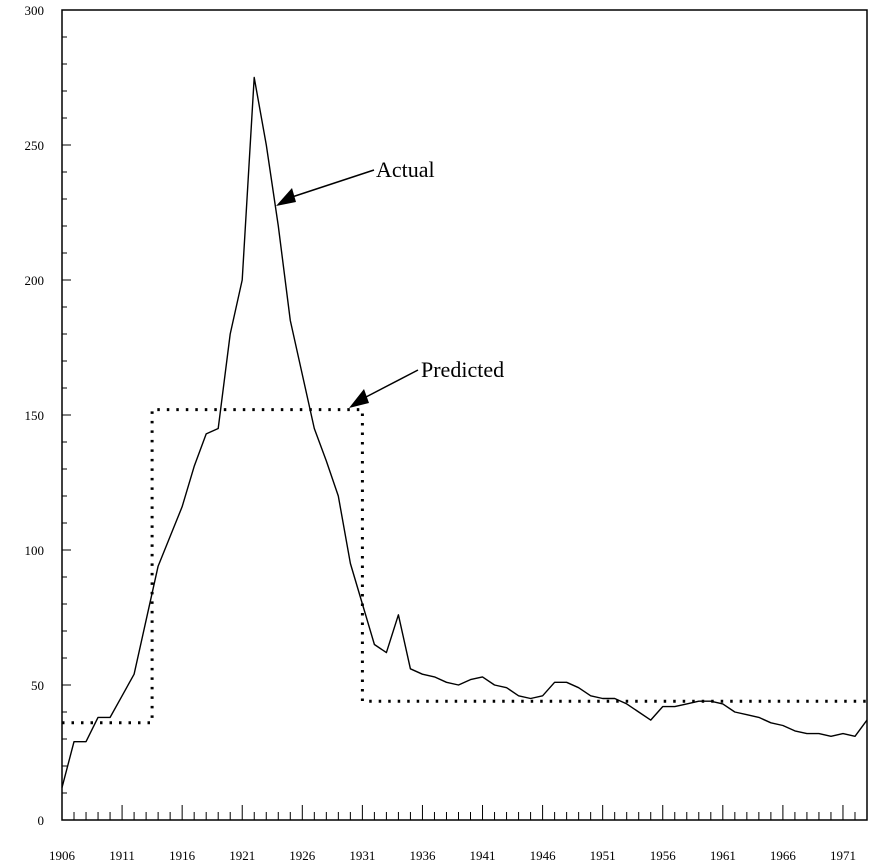 The image size is (873, 866). Describe the element at coordinates (390, 282) in the screenshot. I see `annotations: Actual Predicted` at that location.